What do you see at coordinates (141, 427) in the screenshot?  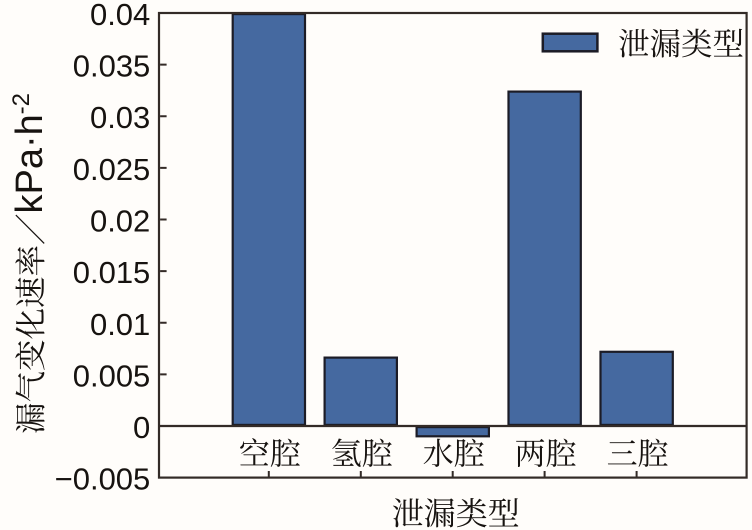 I see `svg-text: 0` at bounding box center [141, 427].